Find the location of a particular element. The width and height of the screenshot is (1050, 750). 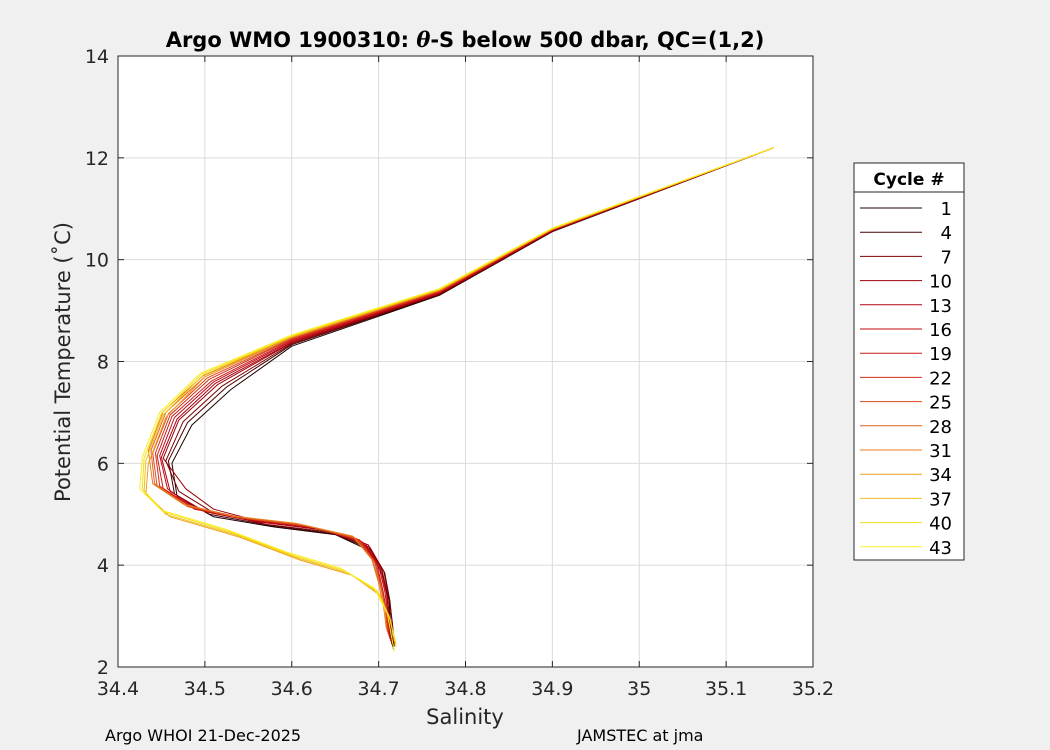

x-axis-label: Salinity is located at coordinates (465, 717).